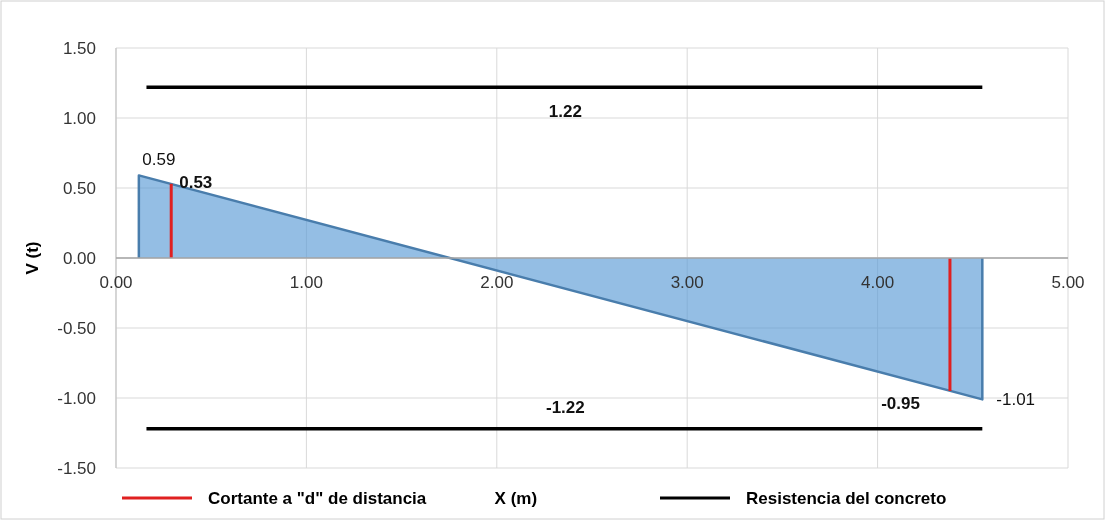 The width and height of the screenshot is (1105, 520). Describe the element at coordinates (76, 398) in the screenshot. I see `y-tick-label: -1.00` at that location.